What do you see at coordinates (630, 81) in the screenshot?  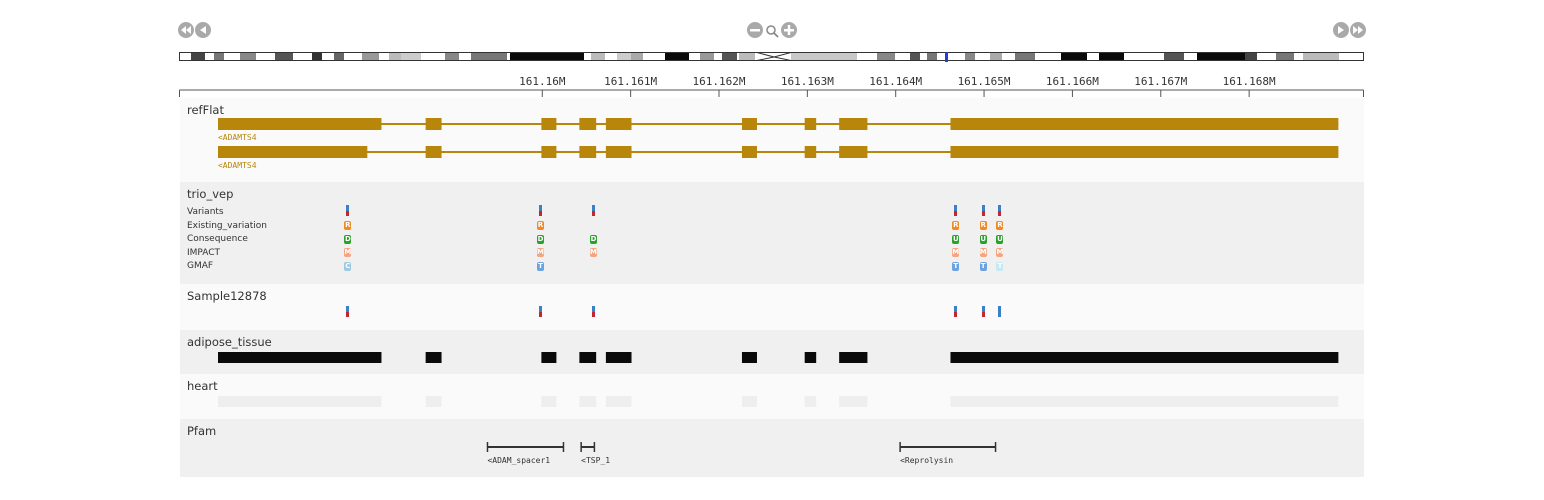 I see `ruler-tick-label: 161.161M` at bounding box center [630, 81].